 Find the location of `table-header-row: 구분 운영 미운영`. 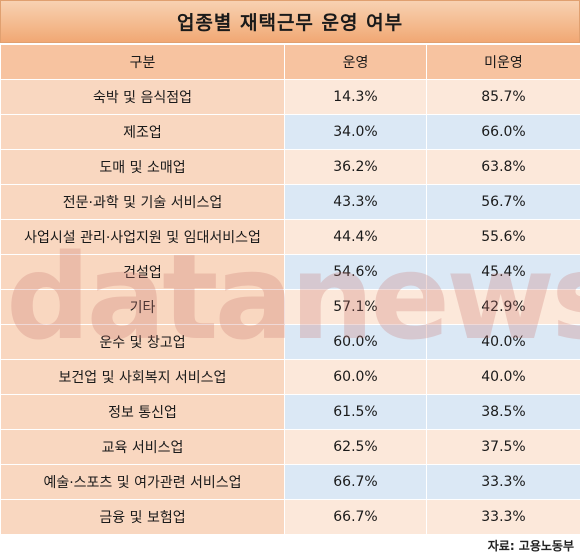

table-header-row: 구분 운영 미운영 is located at coordinates (290, 62).